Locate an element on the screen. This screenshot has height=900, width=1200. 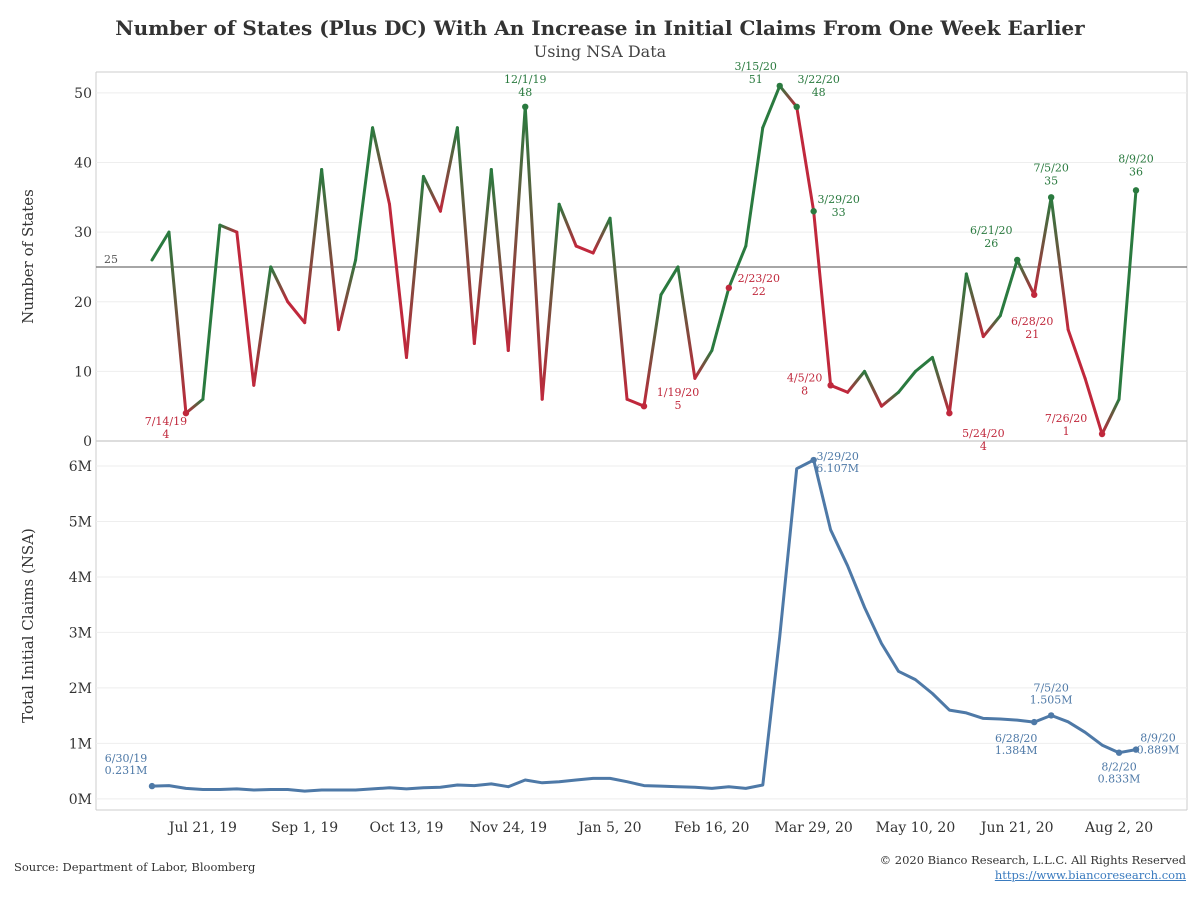
x-tick-label: Nov 24, 19 is located at coordinates (508, 828).